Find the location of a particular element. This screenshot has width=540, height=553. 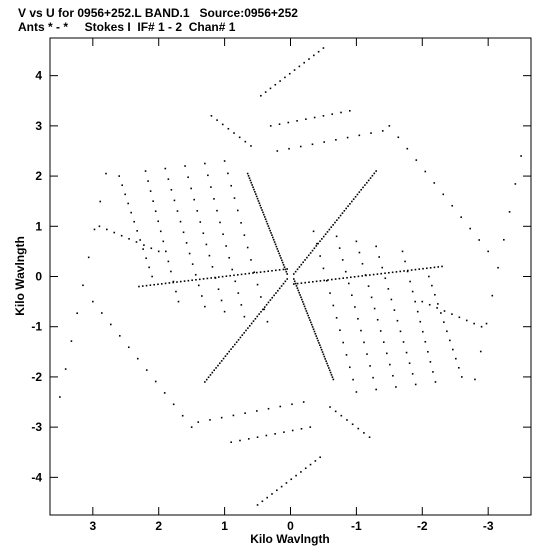

y-tick-label: -1 is located at coordinates (36, 327).